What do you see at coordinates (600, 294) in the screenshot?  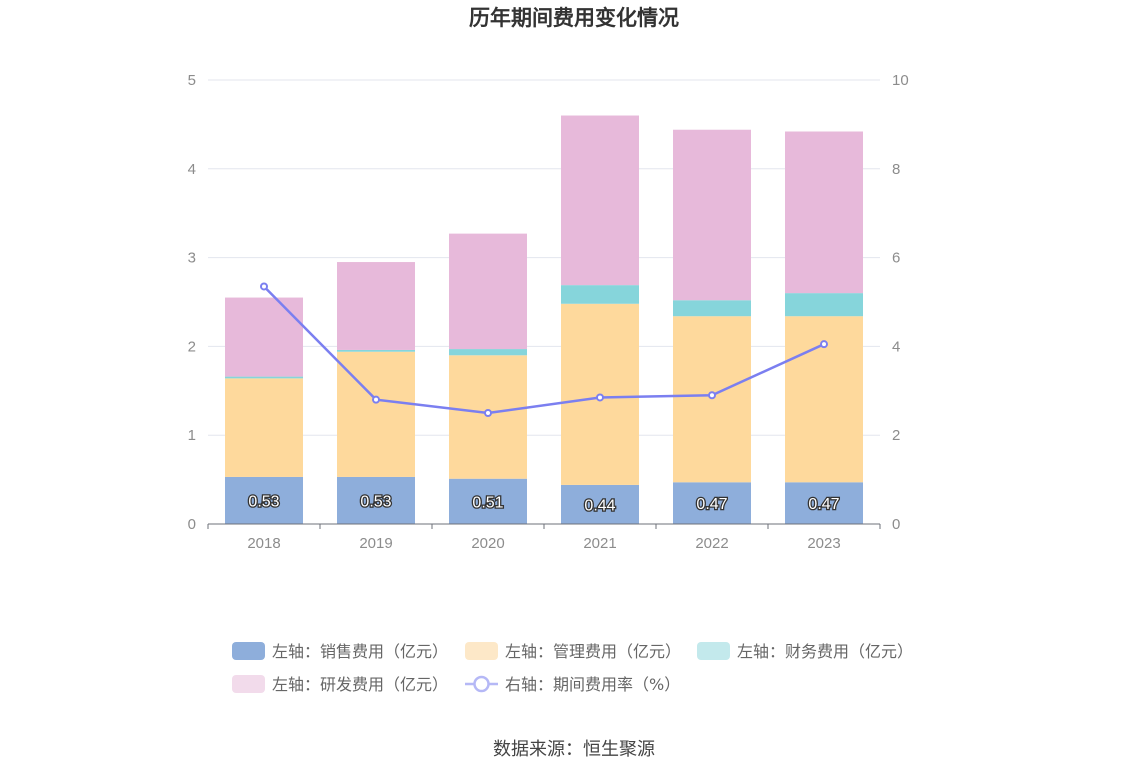 I see `bar-3-2021` at bounding box center [600, 294].